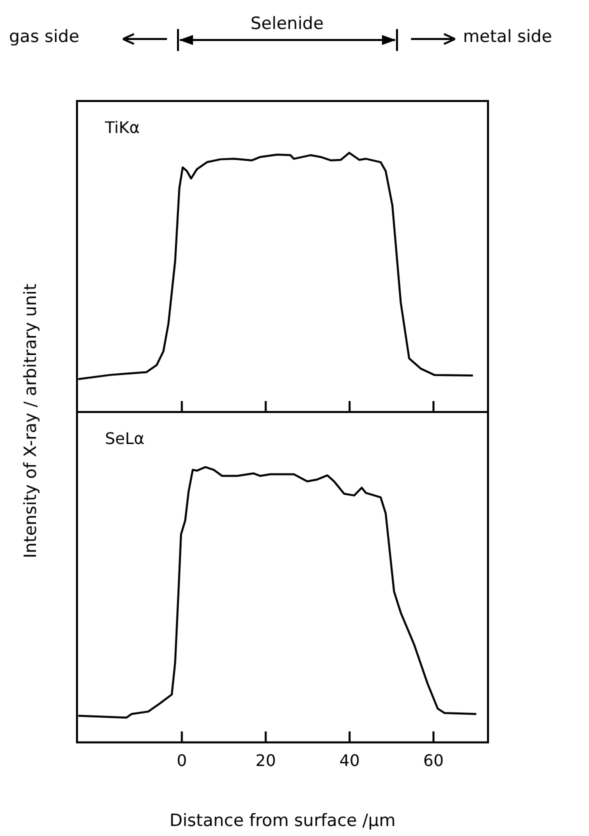 Image resolution: width=589 pixels, height=836 pixels. What do you see at coordinates (282, 821) in the screenshot?
I see `x-axis-title: Distance from surface /μm` at bounding box center [282, 821].